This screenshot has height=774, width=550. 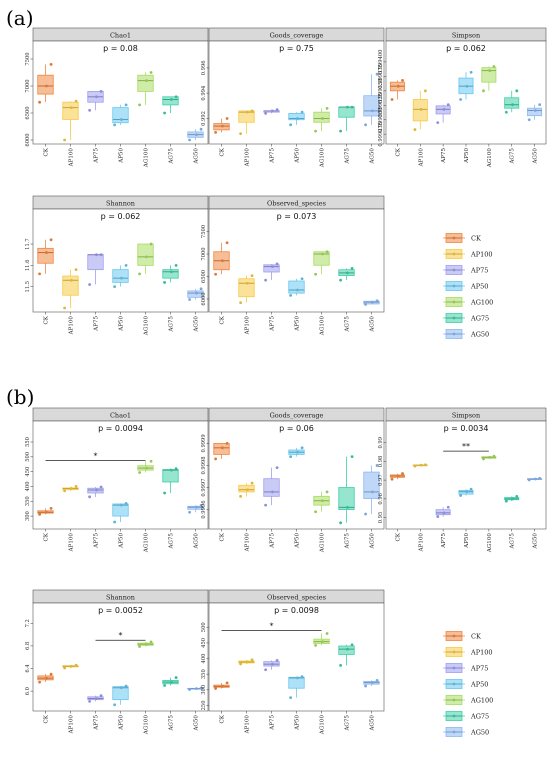 What do you see at coordinates (381, 119) in the screenshot?
I see `y-tick-label: 0.999300` at bounding box center [381, 119].